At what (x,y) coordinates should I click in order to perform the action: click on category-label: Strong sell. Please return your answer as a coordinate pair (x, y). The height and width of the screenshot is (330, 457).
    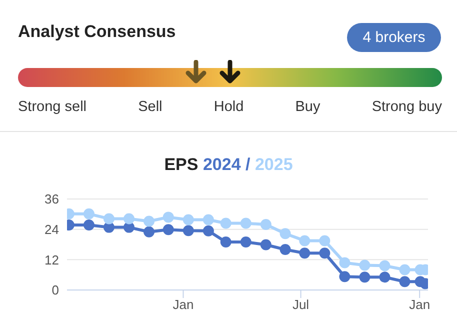
    Looking at the image, I should click on (52, 107).